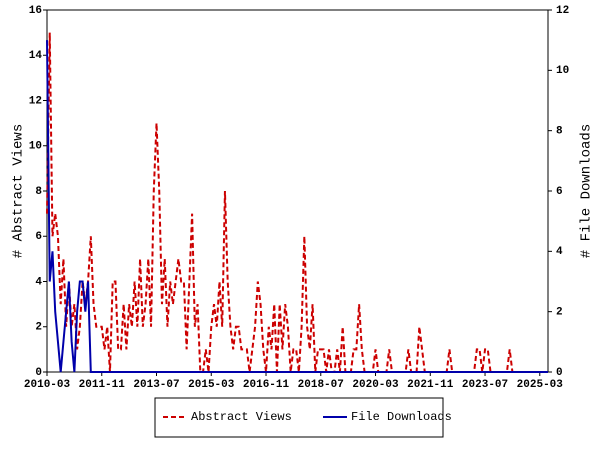  I want to click on legend-box, so click(299, 417).